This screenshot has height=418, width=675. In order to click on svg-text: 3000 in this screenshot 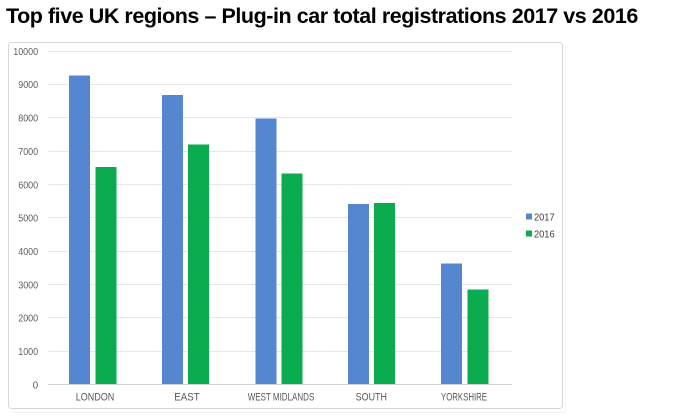, I will do `click(28, 285)`.